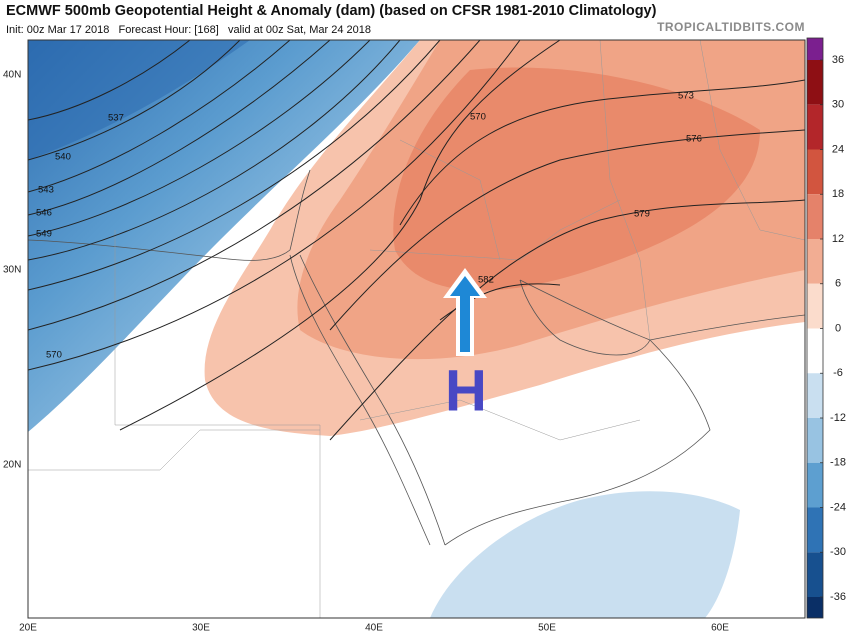  Describe the element at coordinates (466, 390) in the screenshot. I see `high-pressure-label: H` at that location.